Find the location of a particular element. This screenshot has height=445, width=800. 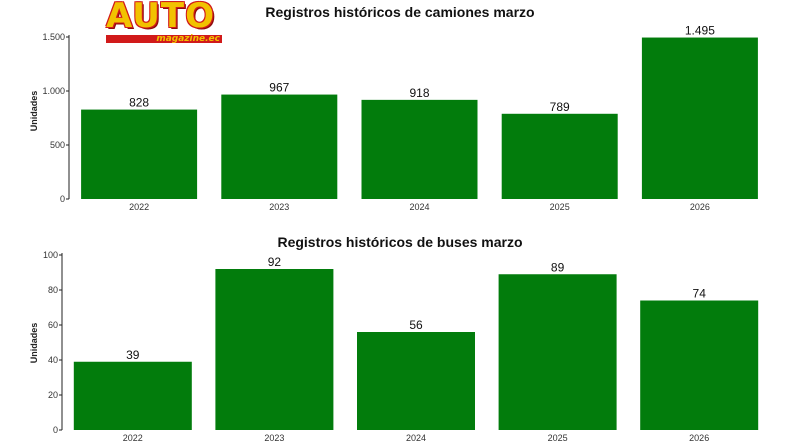

chart-title: Registros históricos de buses marzo is located at coordinates (399, 242).